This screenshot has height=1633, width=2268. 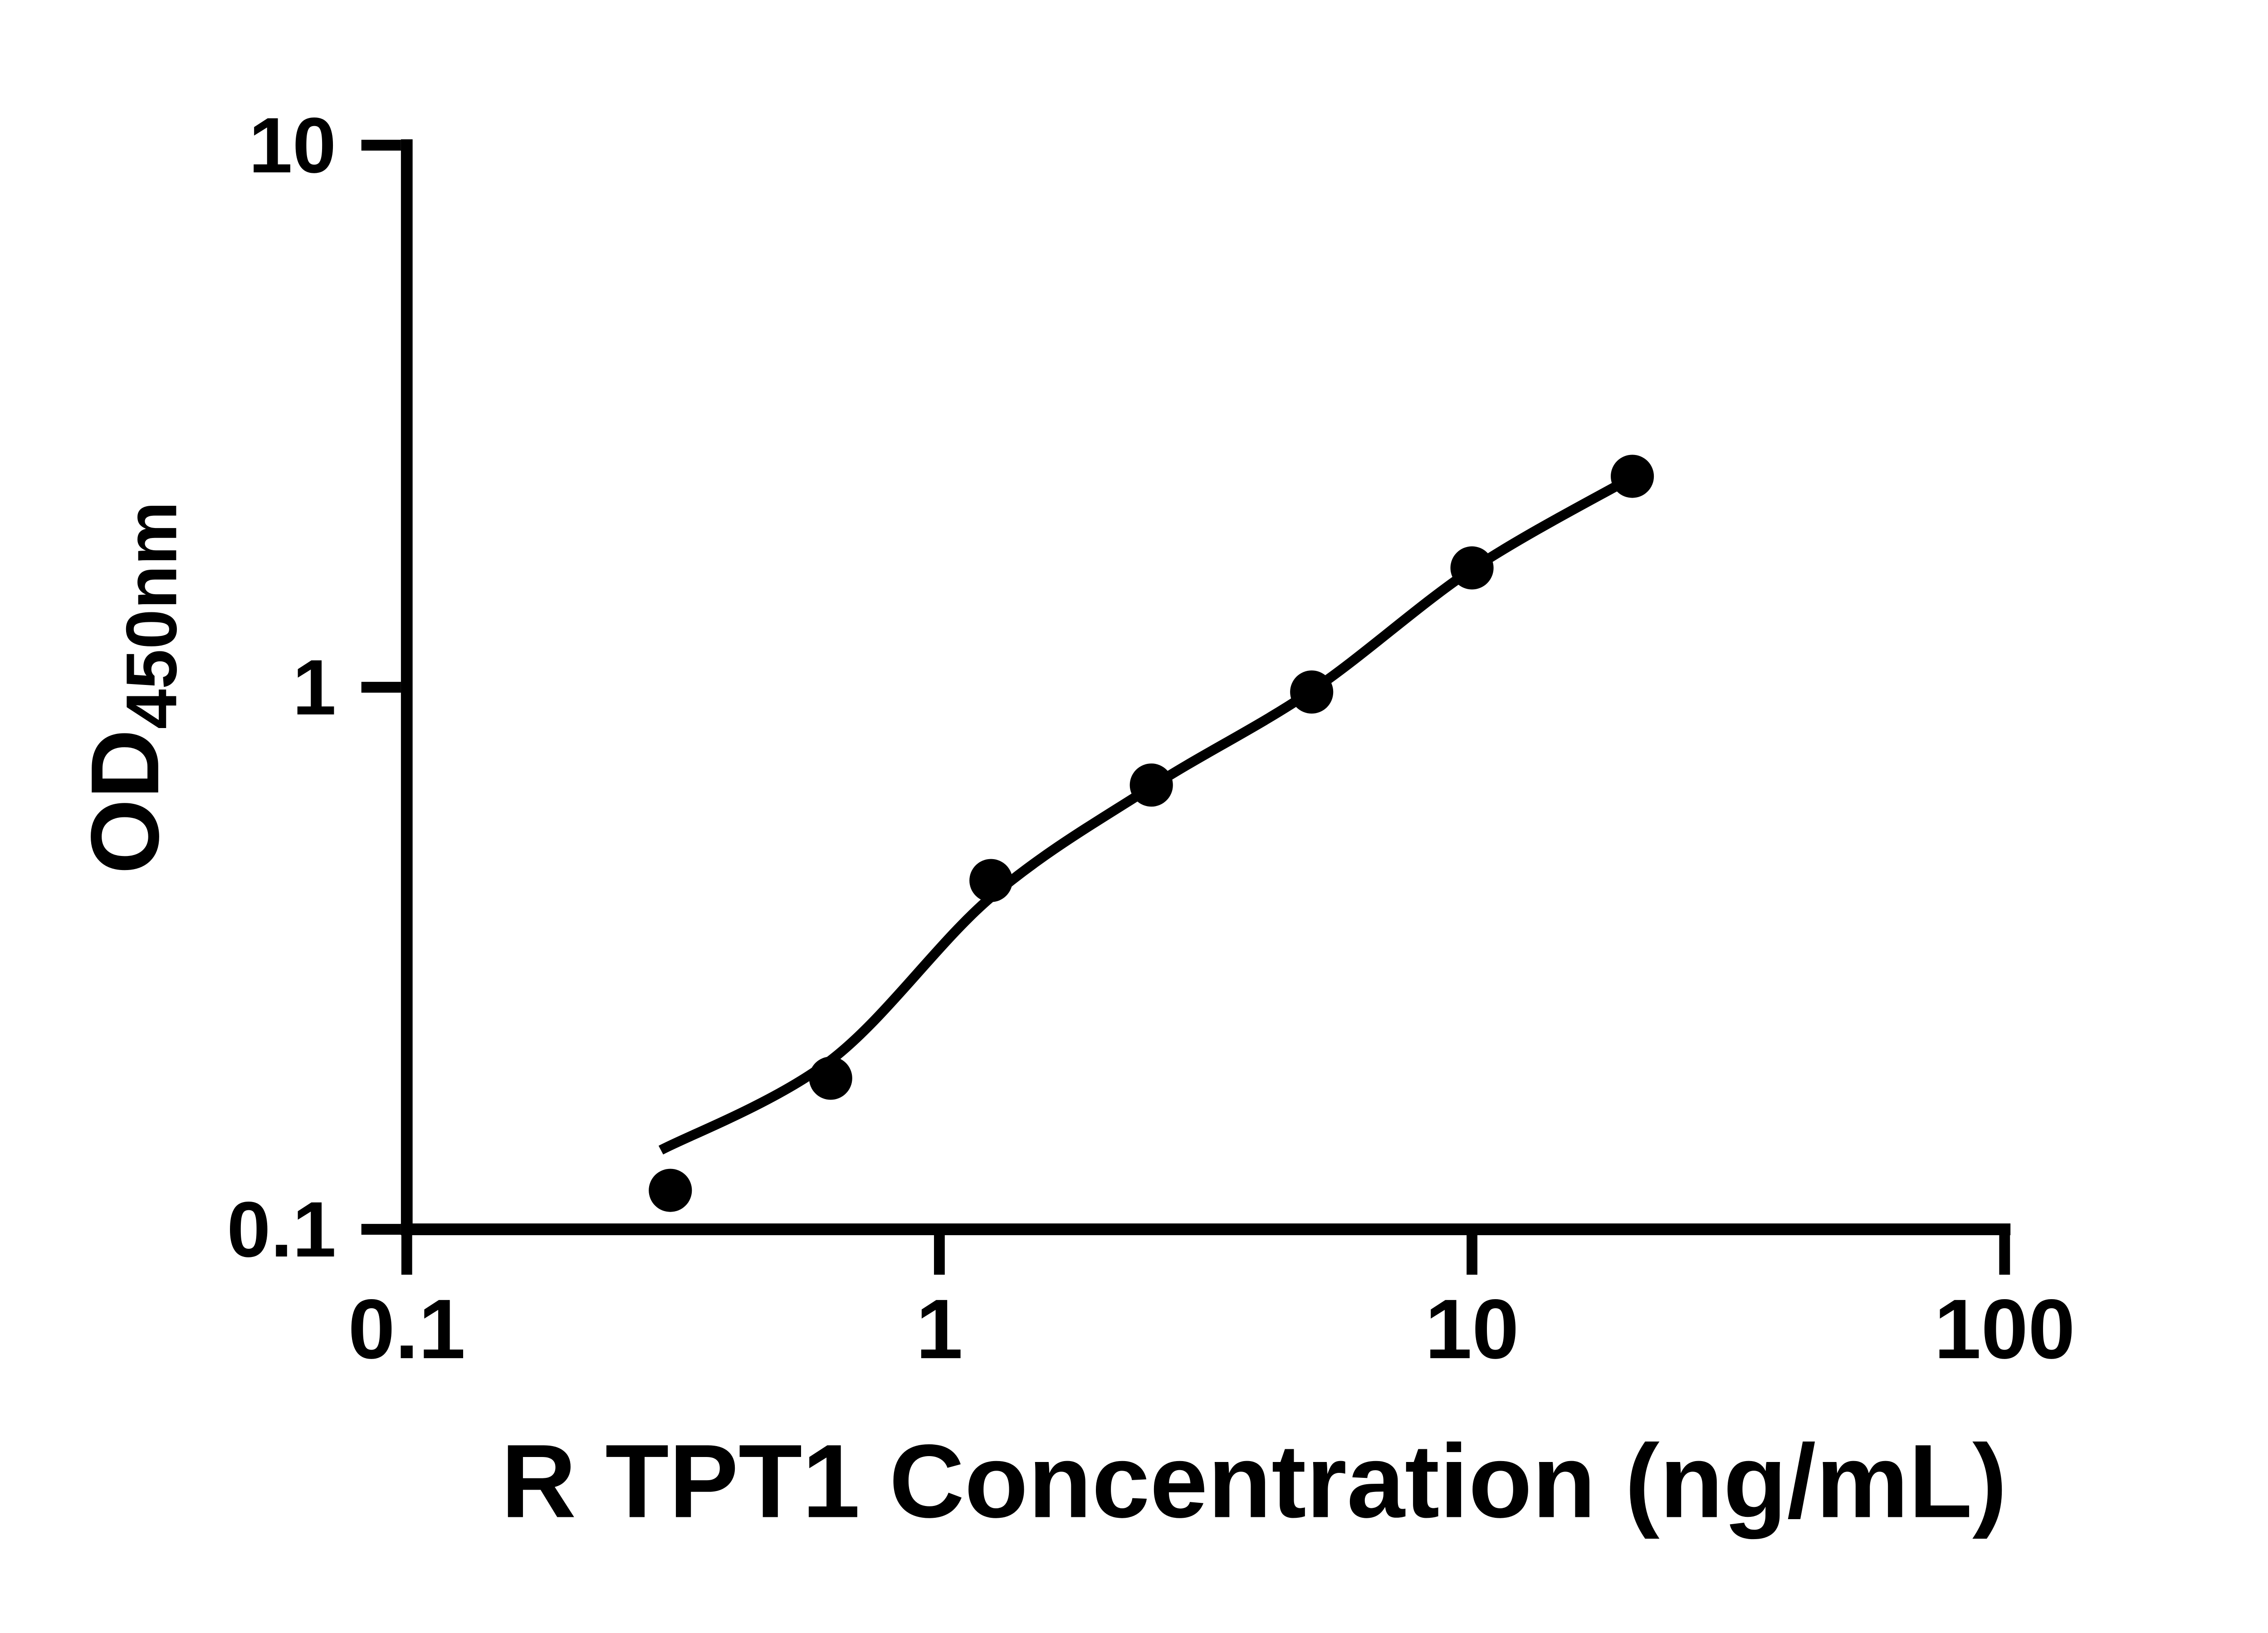 I want to click on x-tick-label: 100, so click(x=2005, y=1329).